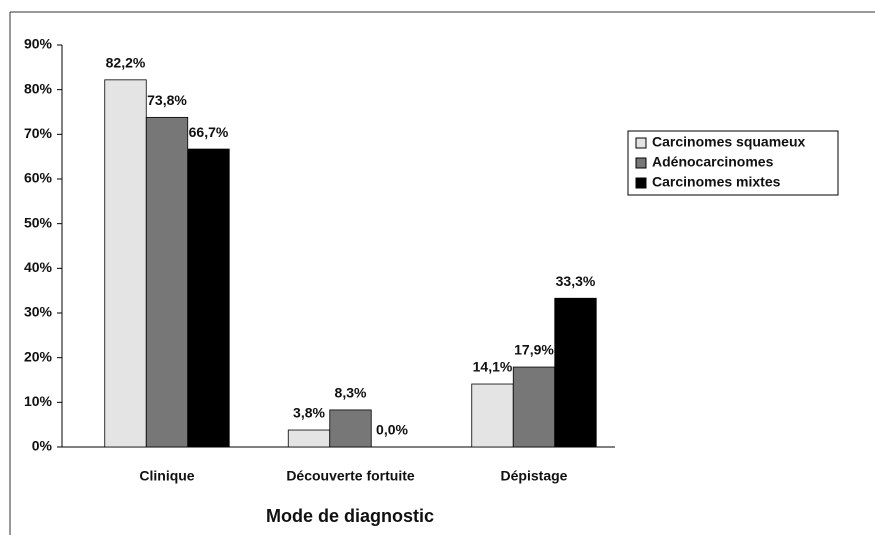  I want to click on value-label: 3,8%, so click(309, 413).